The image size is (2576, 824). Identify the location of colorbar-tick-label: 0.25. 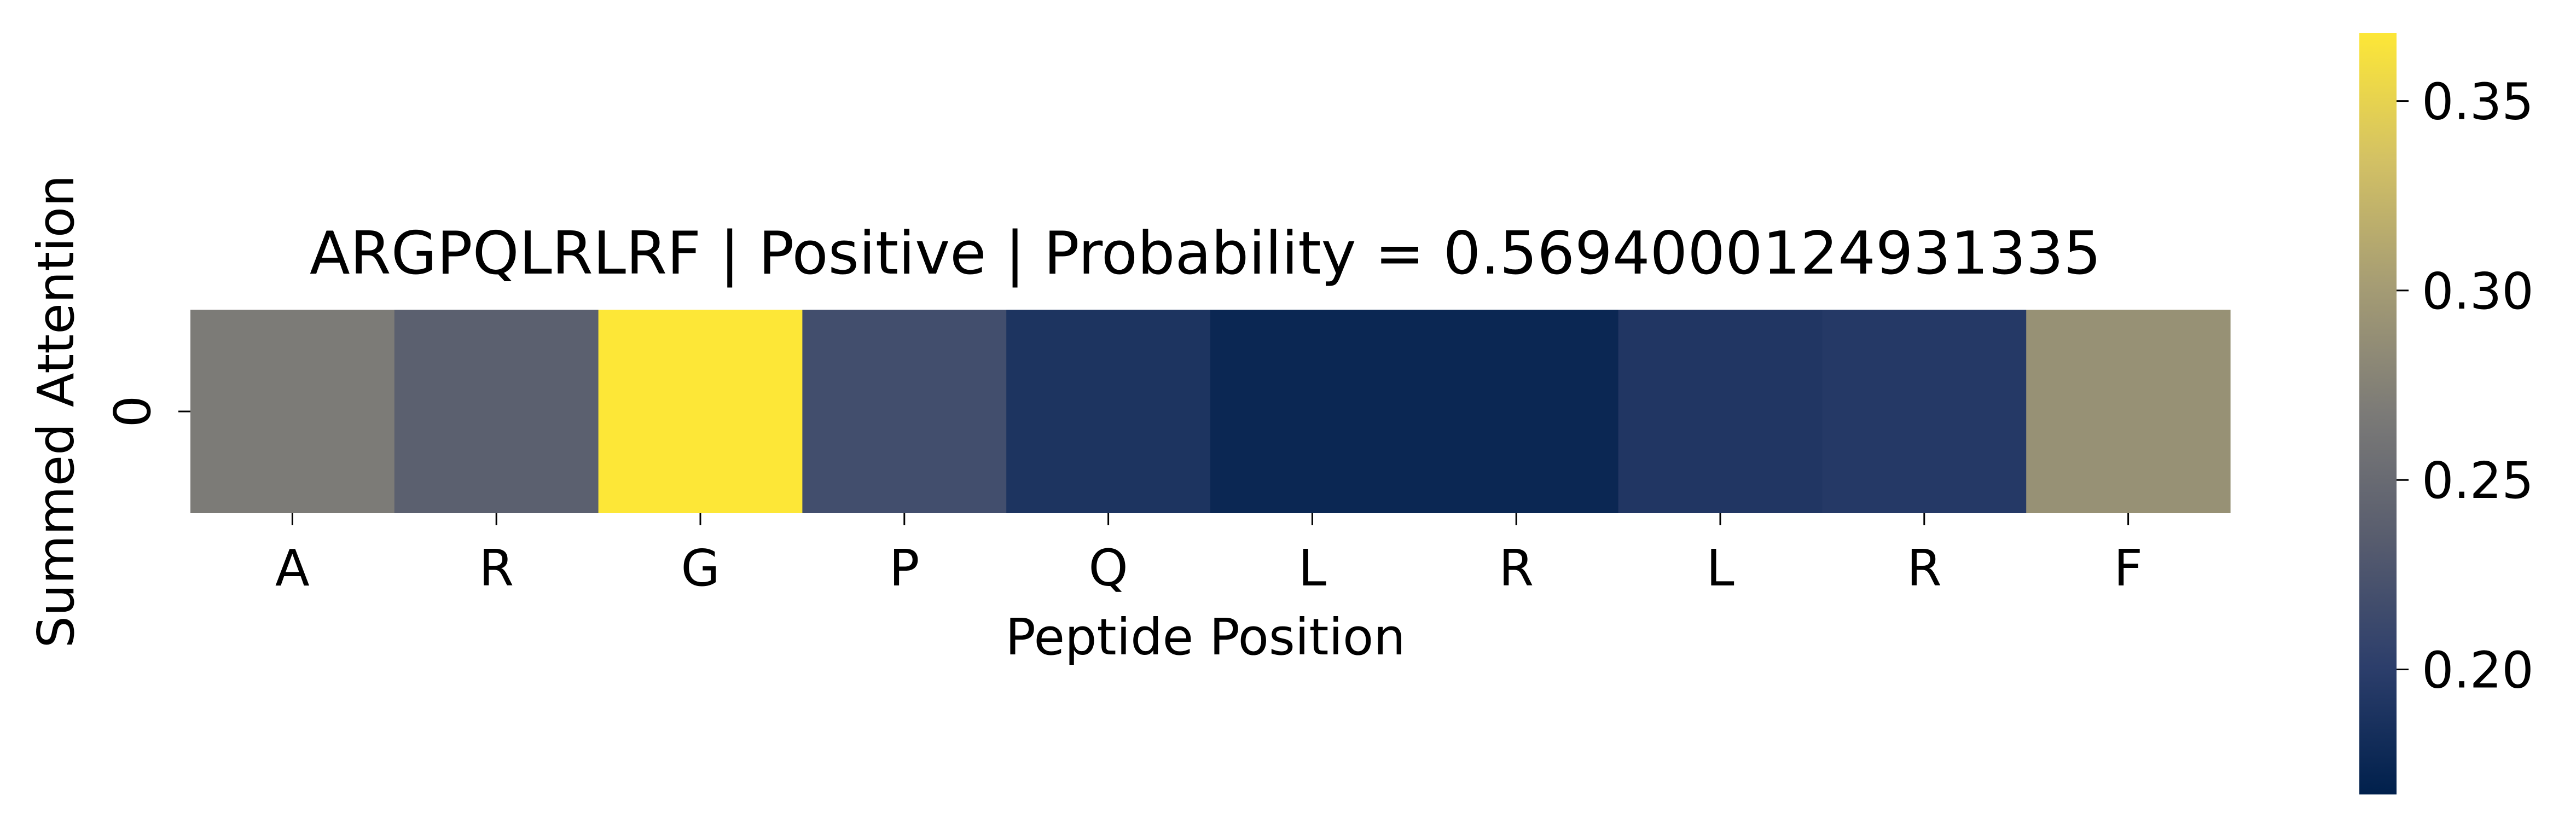
(2478, 480).